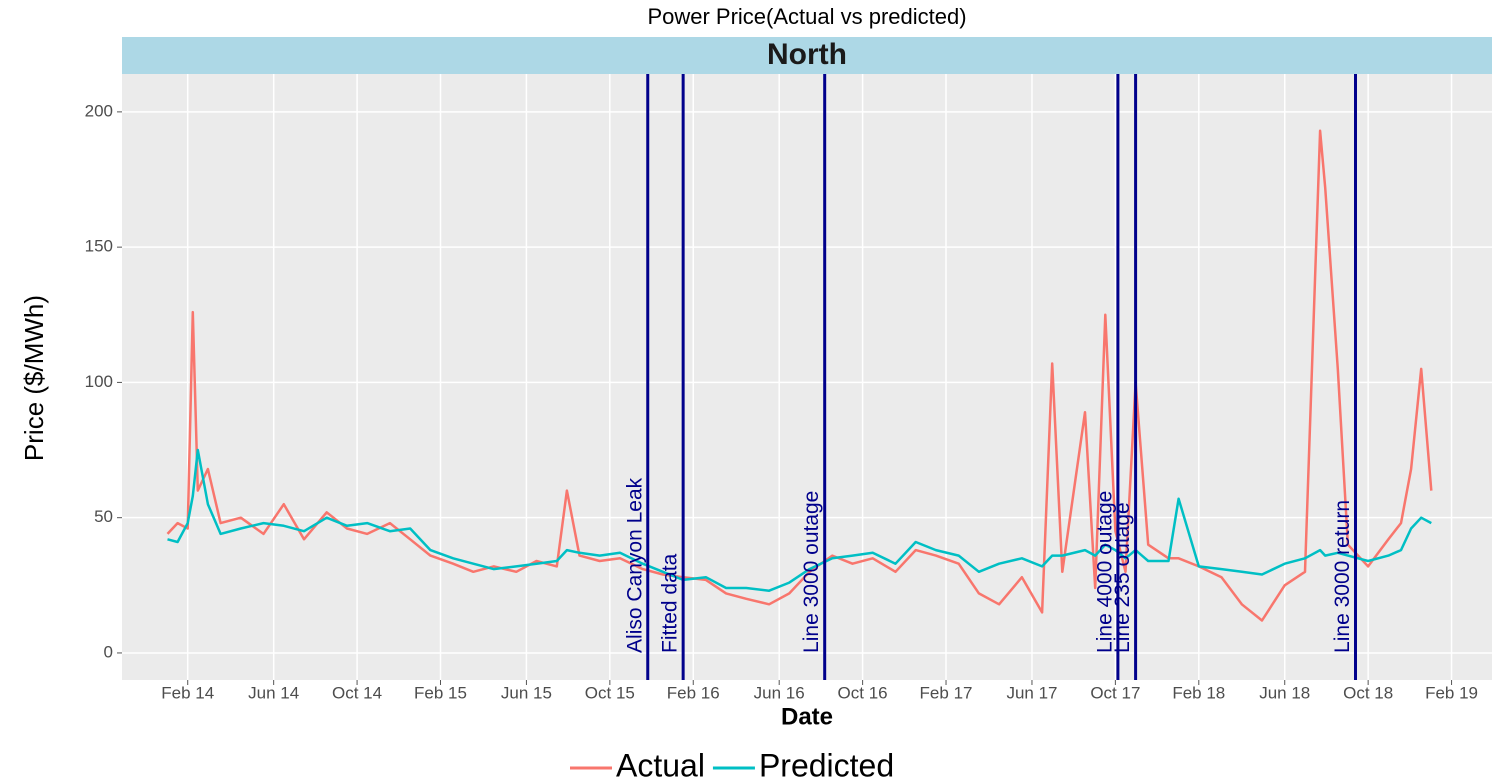  What do you see at coordinates (634, 565) in the screenshot?
I see `event-label: Aliso Canyon Leak` at bounding box center [634, 565].